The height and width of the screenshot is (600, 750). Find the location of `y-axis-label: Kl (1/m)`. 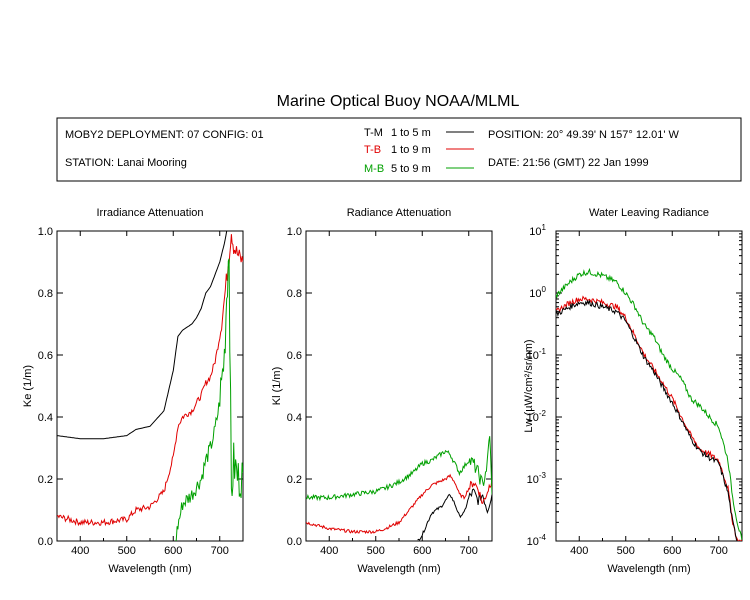

y-axis-label: Kl (1/m) is located at coordinates (277, 386).